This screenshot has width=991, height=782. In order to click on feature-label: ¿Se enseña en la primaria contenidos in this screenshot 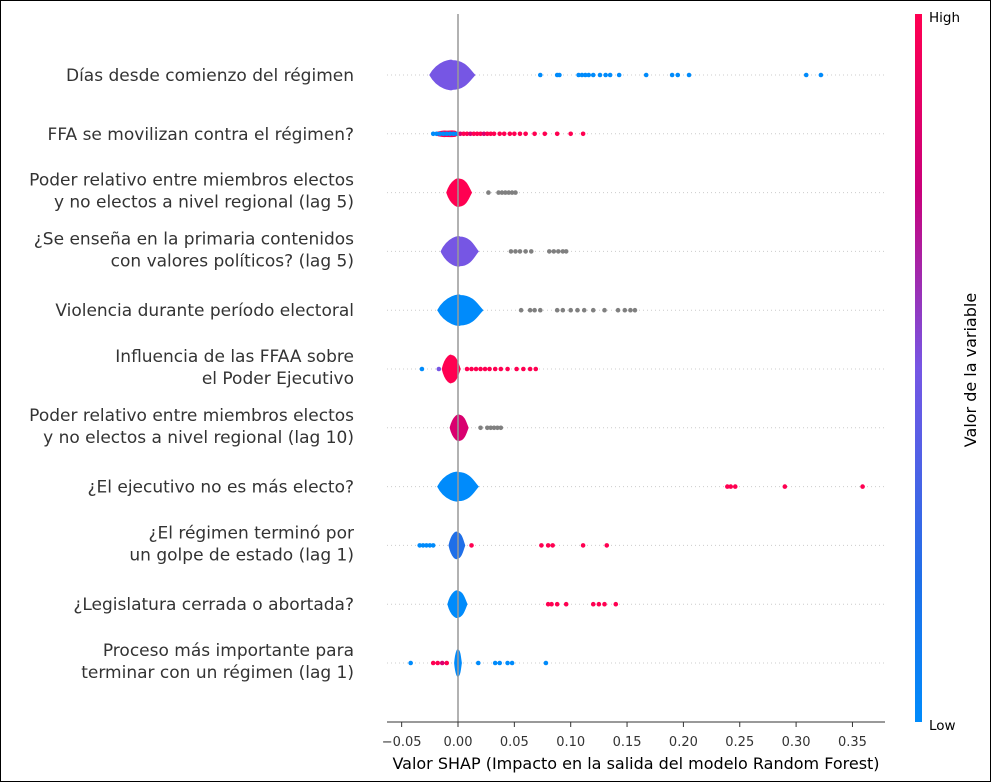, I will do `click(194, 239)`.